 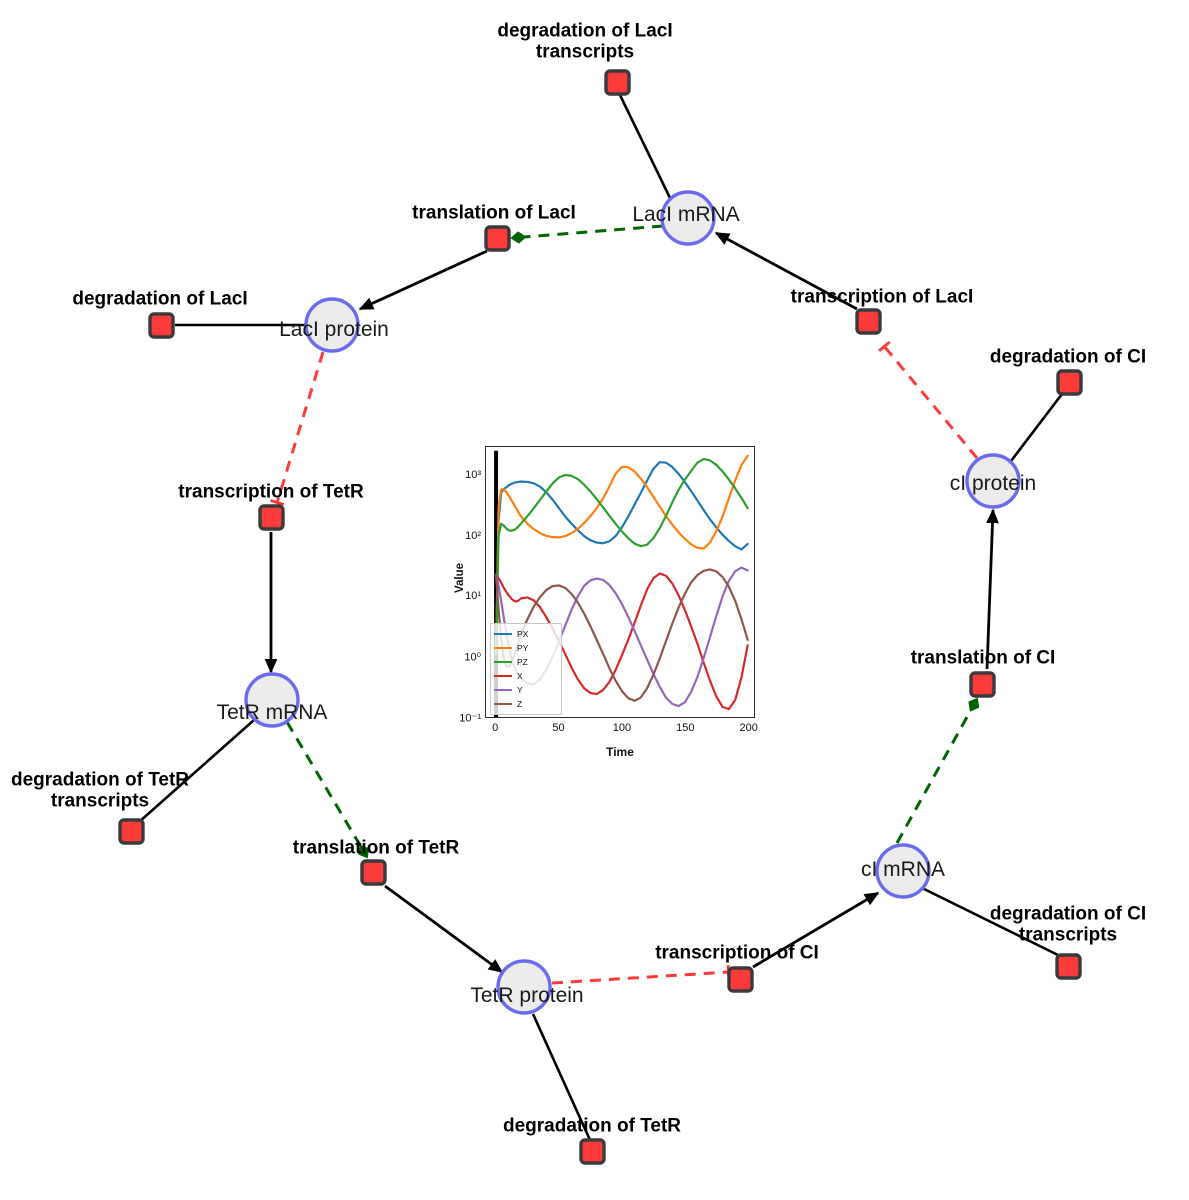 What do you see at coordinates (1068, 924) in the screenshot?
I see `reaction-label-deg-ci-transcripts: degradation of CI transcripts` at bounding box center [1068, 924].